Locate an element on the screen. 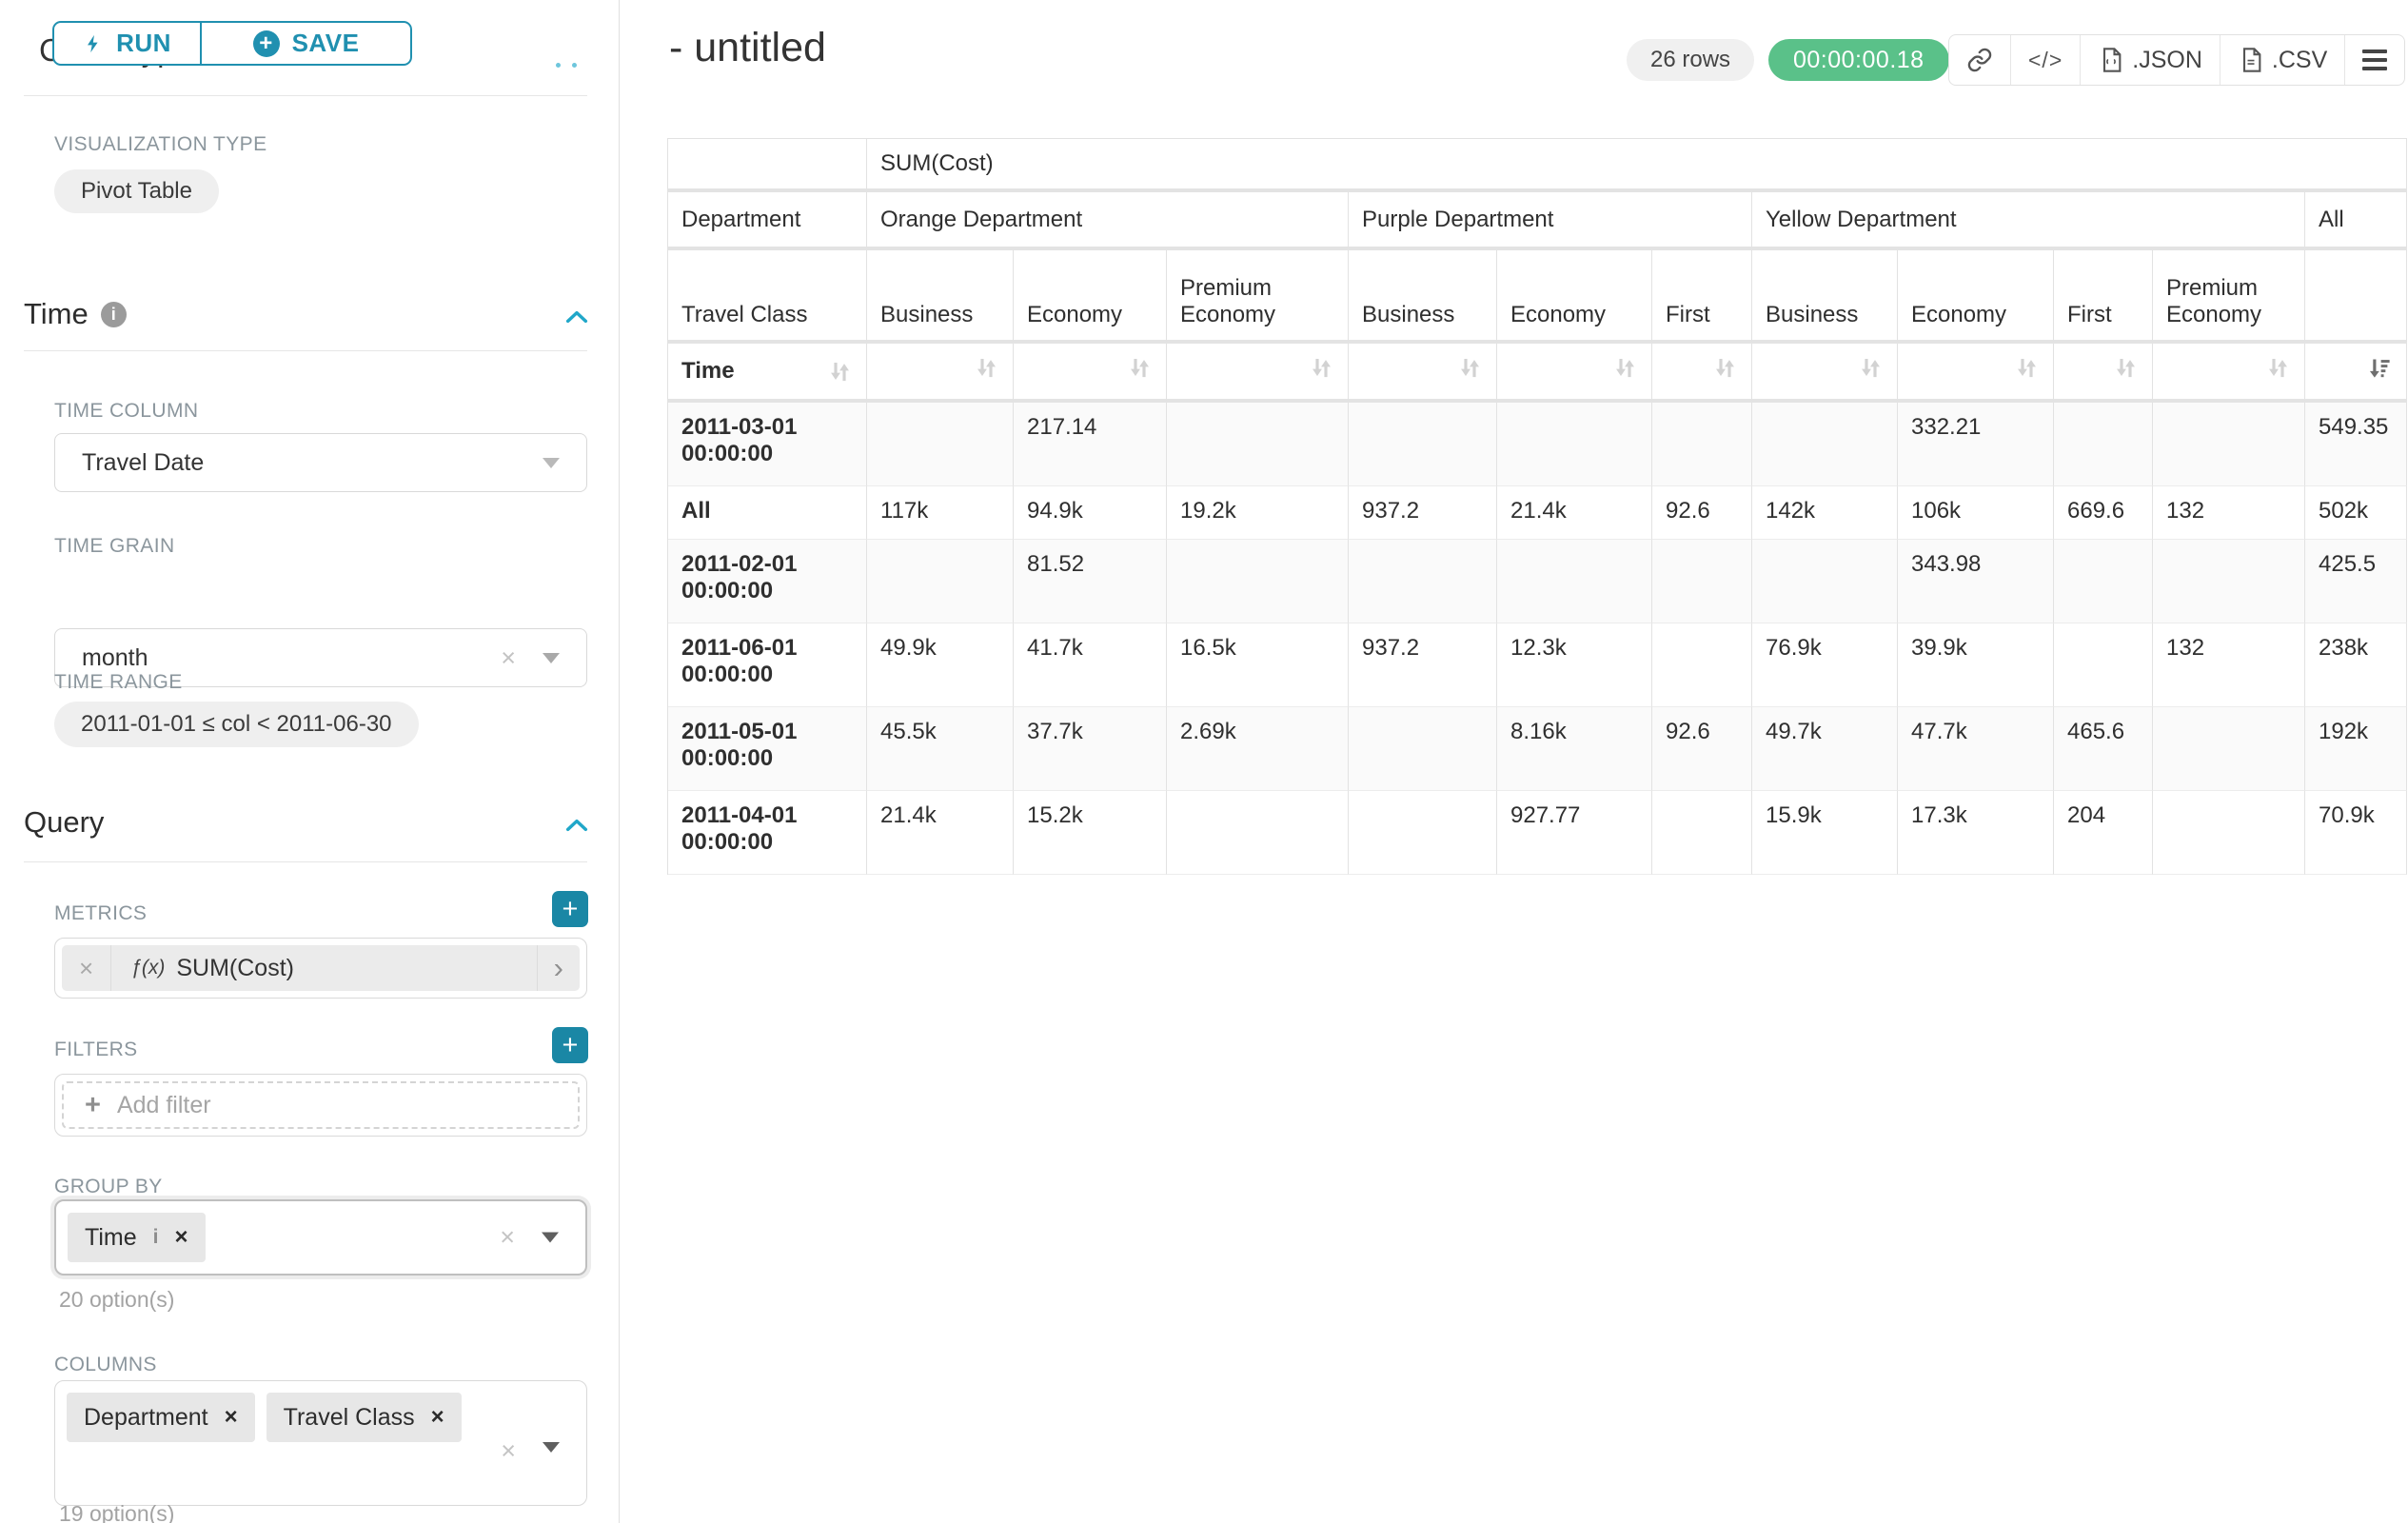  query-timer-badge: 00:00:00.18 is located at coordinates (1858, 60).